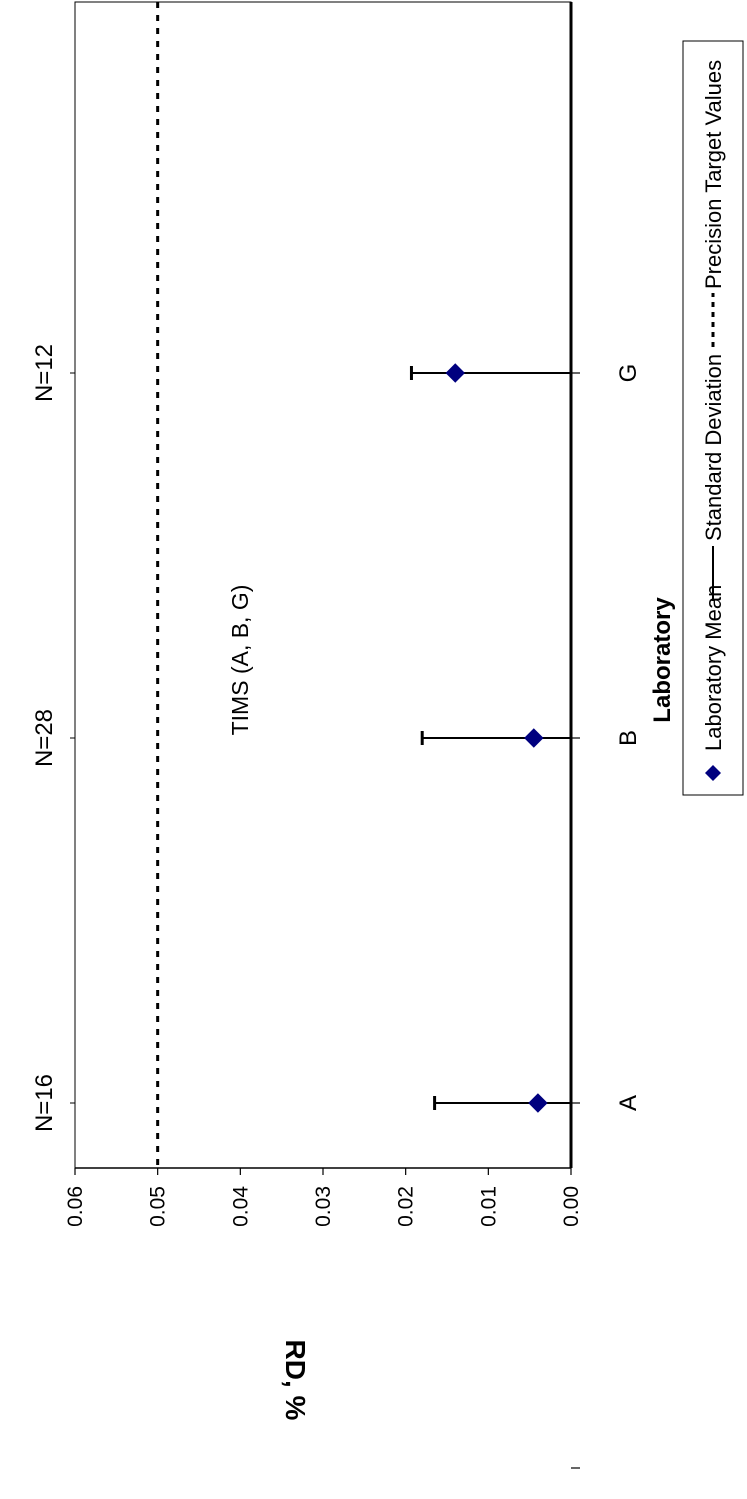  Describe the element at coordinates (628, 1103) in the screenshot. I see `category-label: A` at that location.